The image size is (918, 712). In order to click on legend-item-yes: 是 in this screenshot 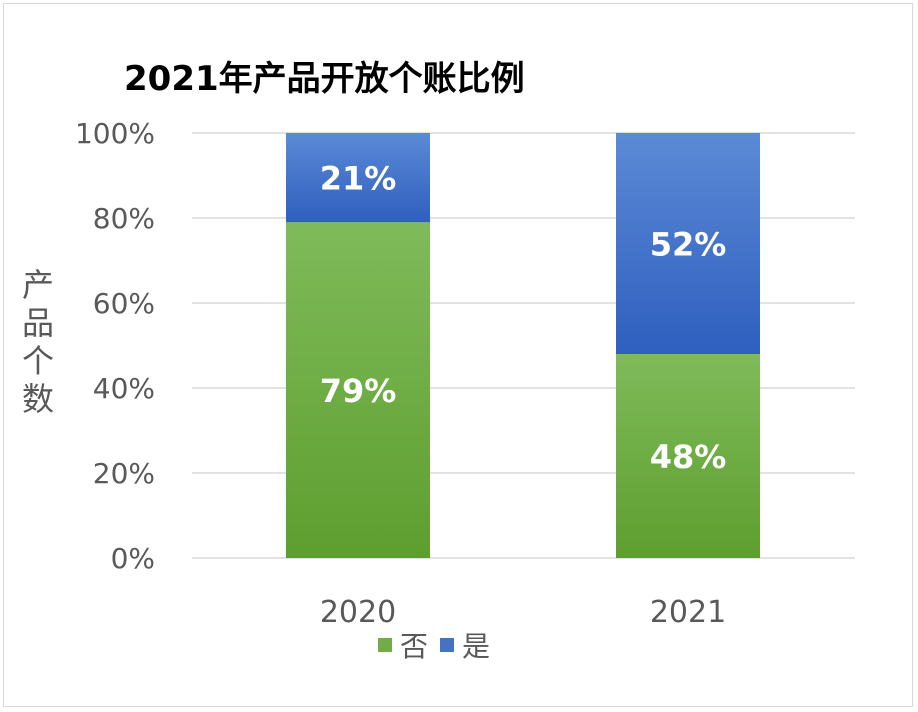, I will do `click(465, 645)`.